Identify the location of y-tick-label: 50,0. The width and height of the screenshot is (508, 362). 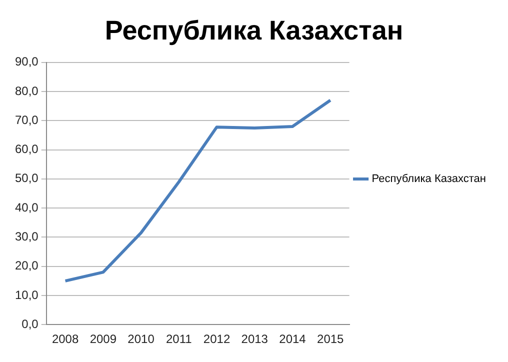
(26, 178).